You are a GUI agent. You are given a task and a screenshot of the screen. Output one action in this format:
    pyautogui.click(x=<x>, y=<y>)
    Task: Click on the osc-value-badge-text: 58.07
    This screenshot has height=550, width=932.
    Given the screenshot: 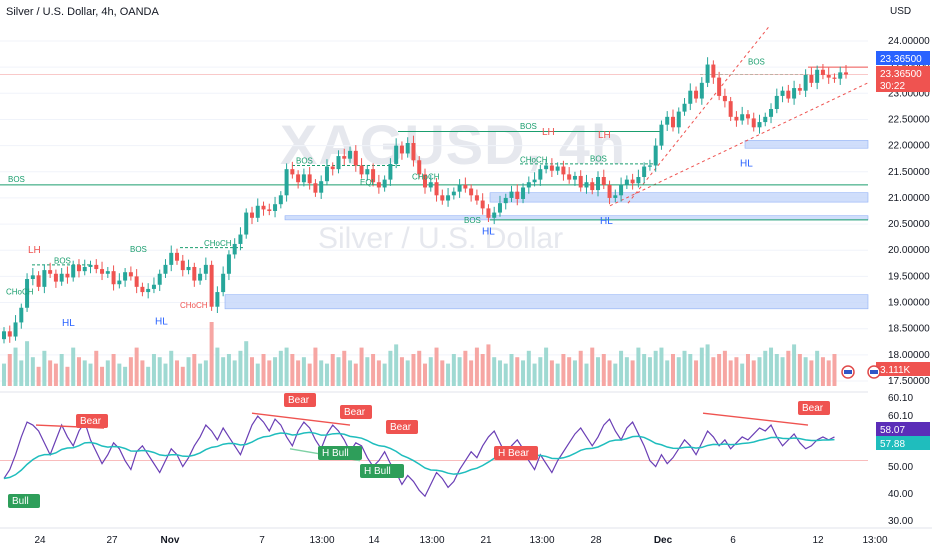 What is the action you would take?
    pyautogui.click(x=892, y=430)
    